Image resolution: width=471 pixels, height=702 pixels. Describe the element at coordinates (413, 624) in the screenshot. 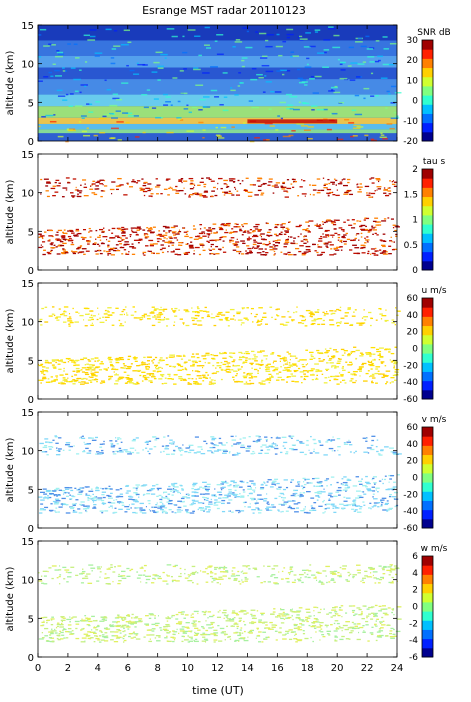

I see `colorbar-tick-label: -2` at that location.